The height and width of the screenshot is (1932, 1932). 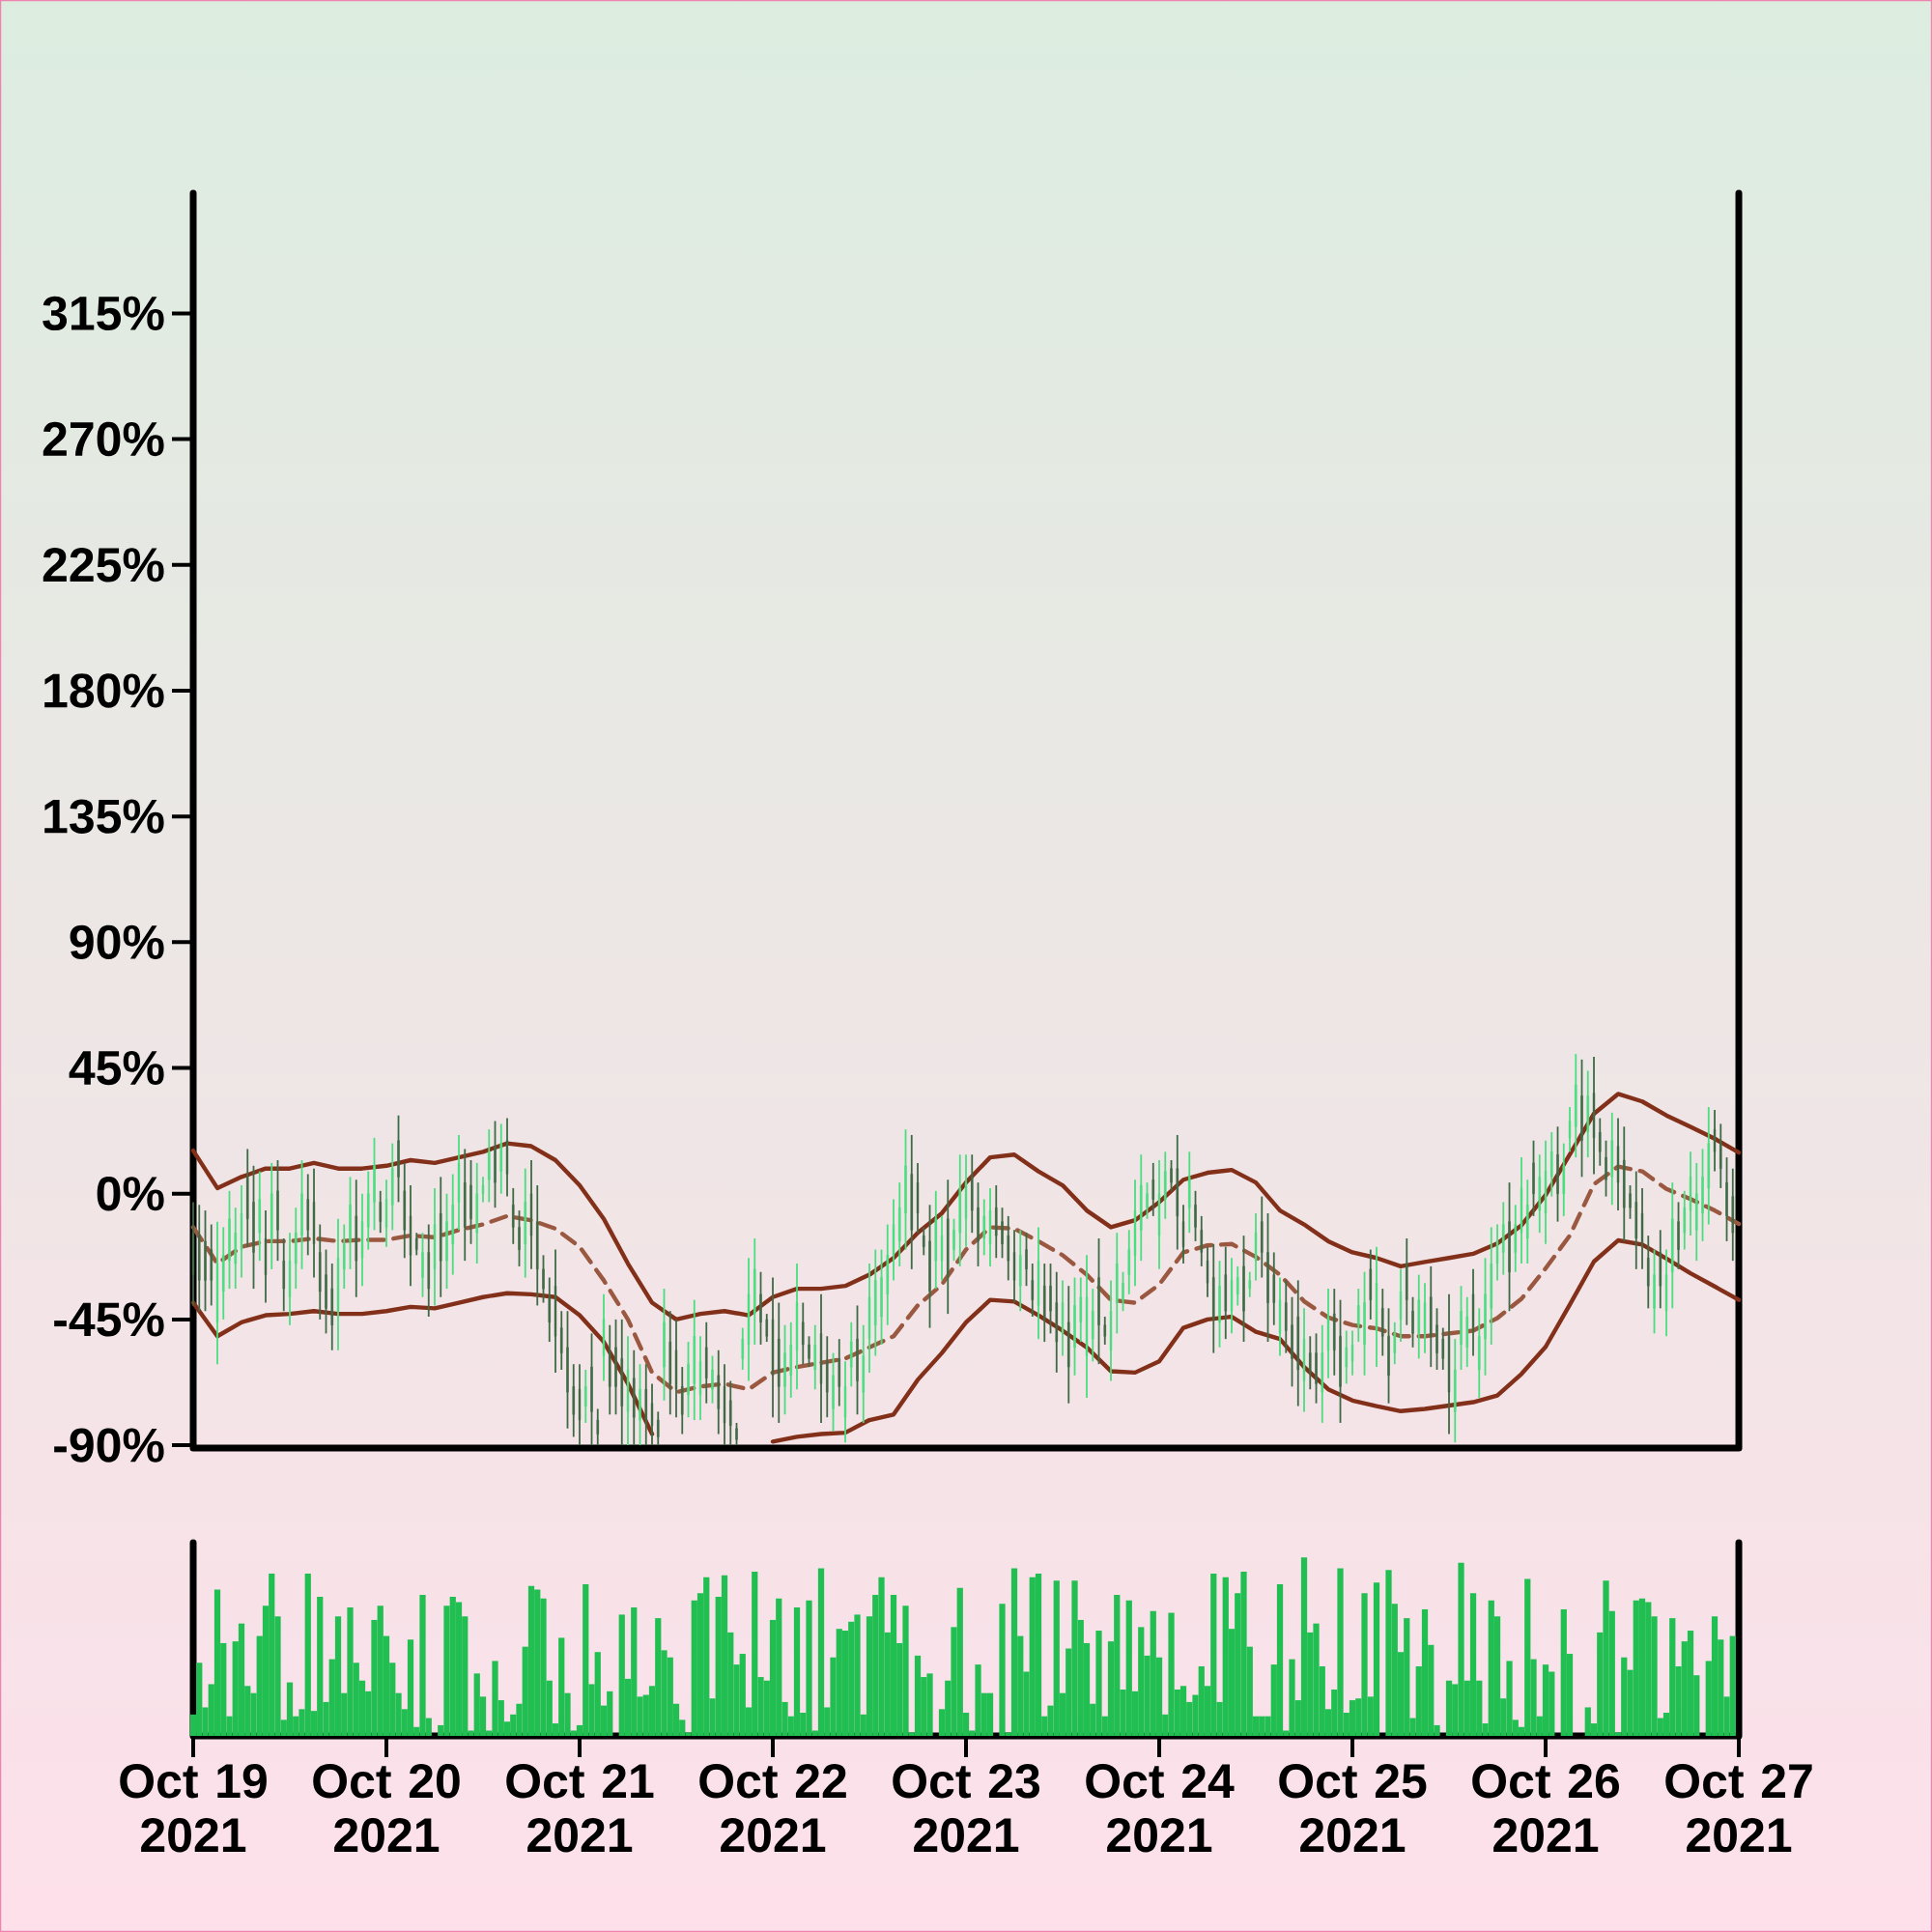 I want to click on y-tick-label: 315%, so click(x=103, y=313).